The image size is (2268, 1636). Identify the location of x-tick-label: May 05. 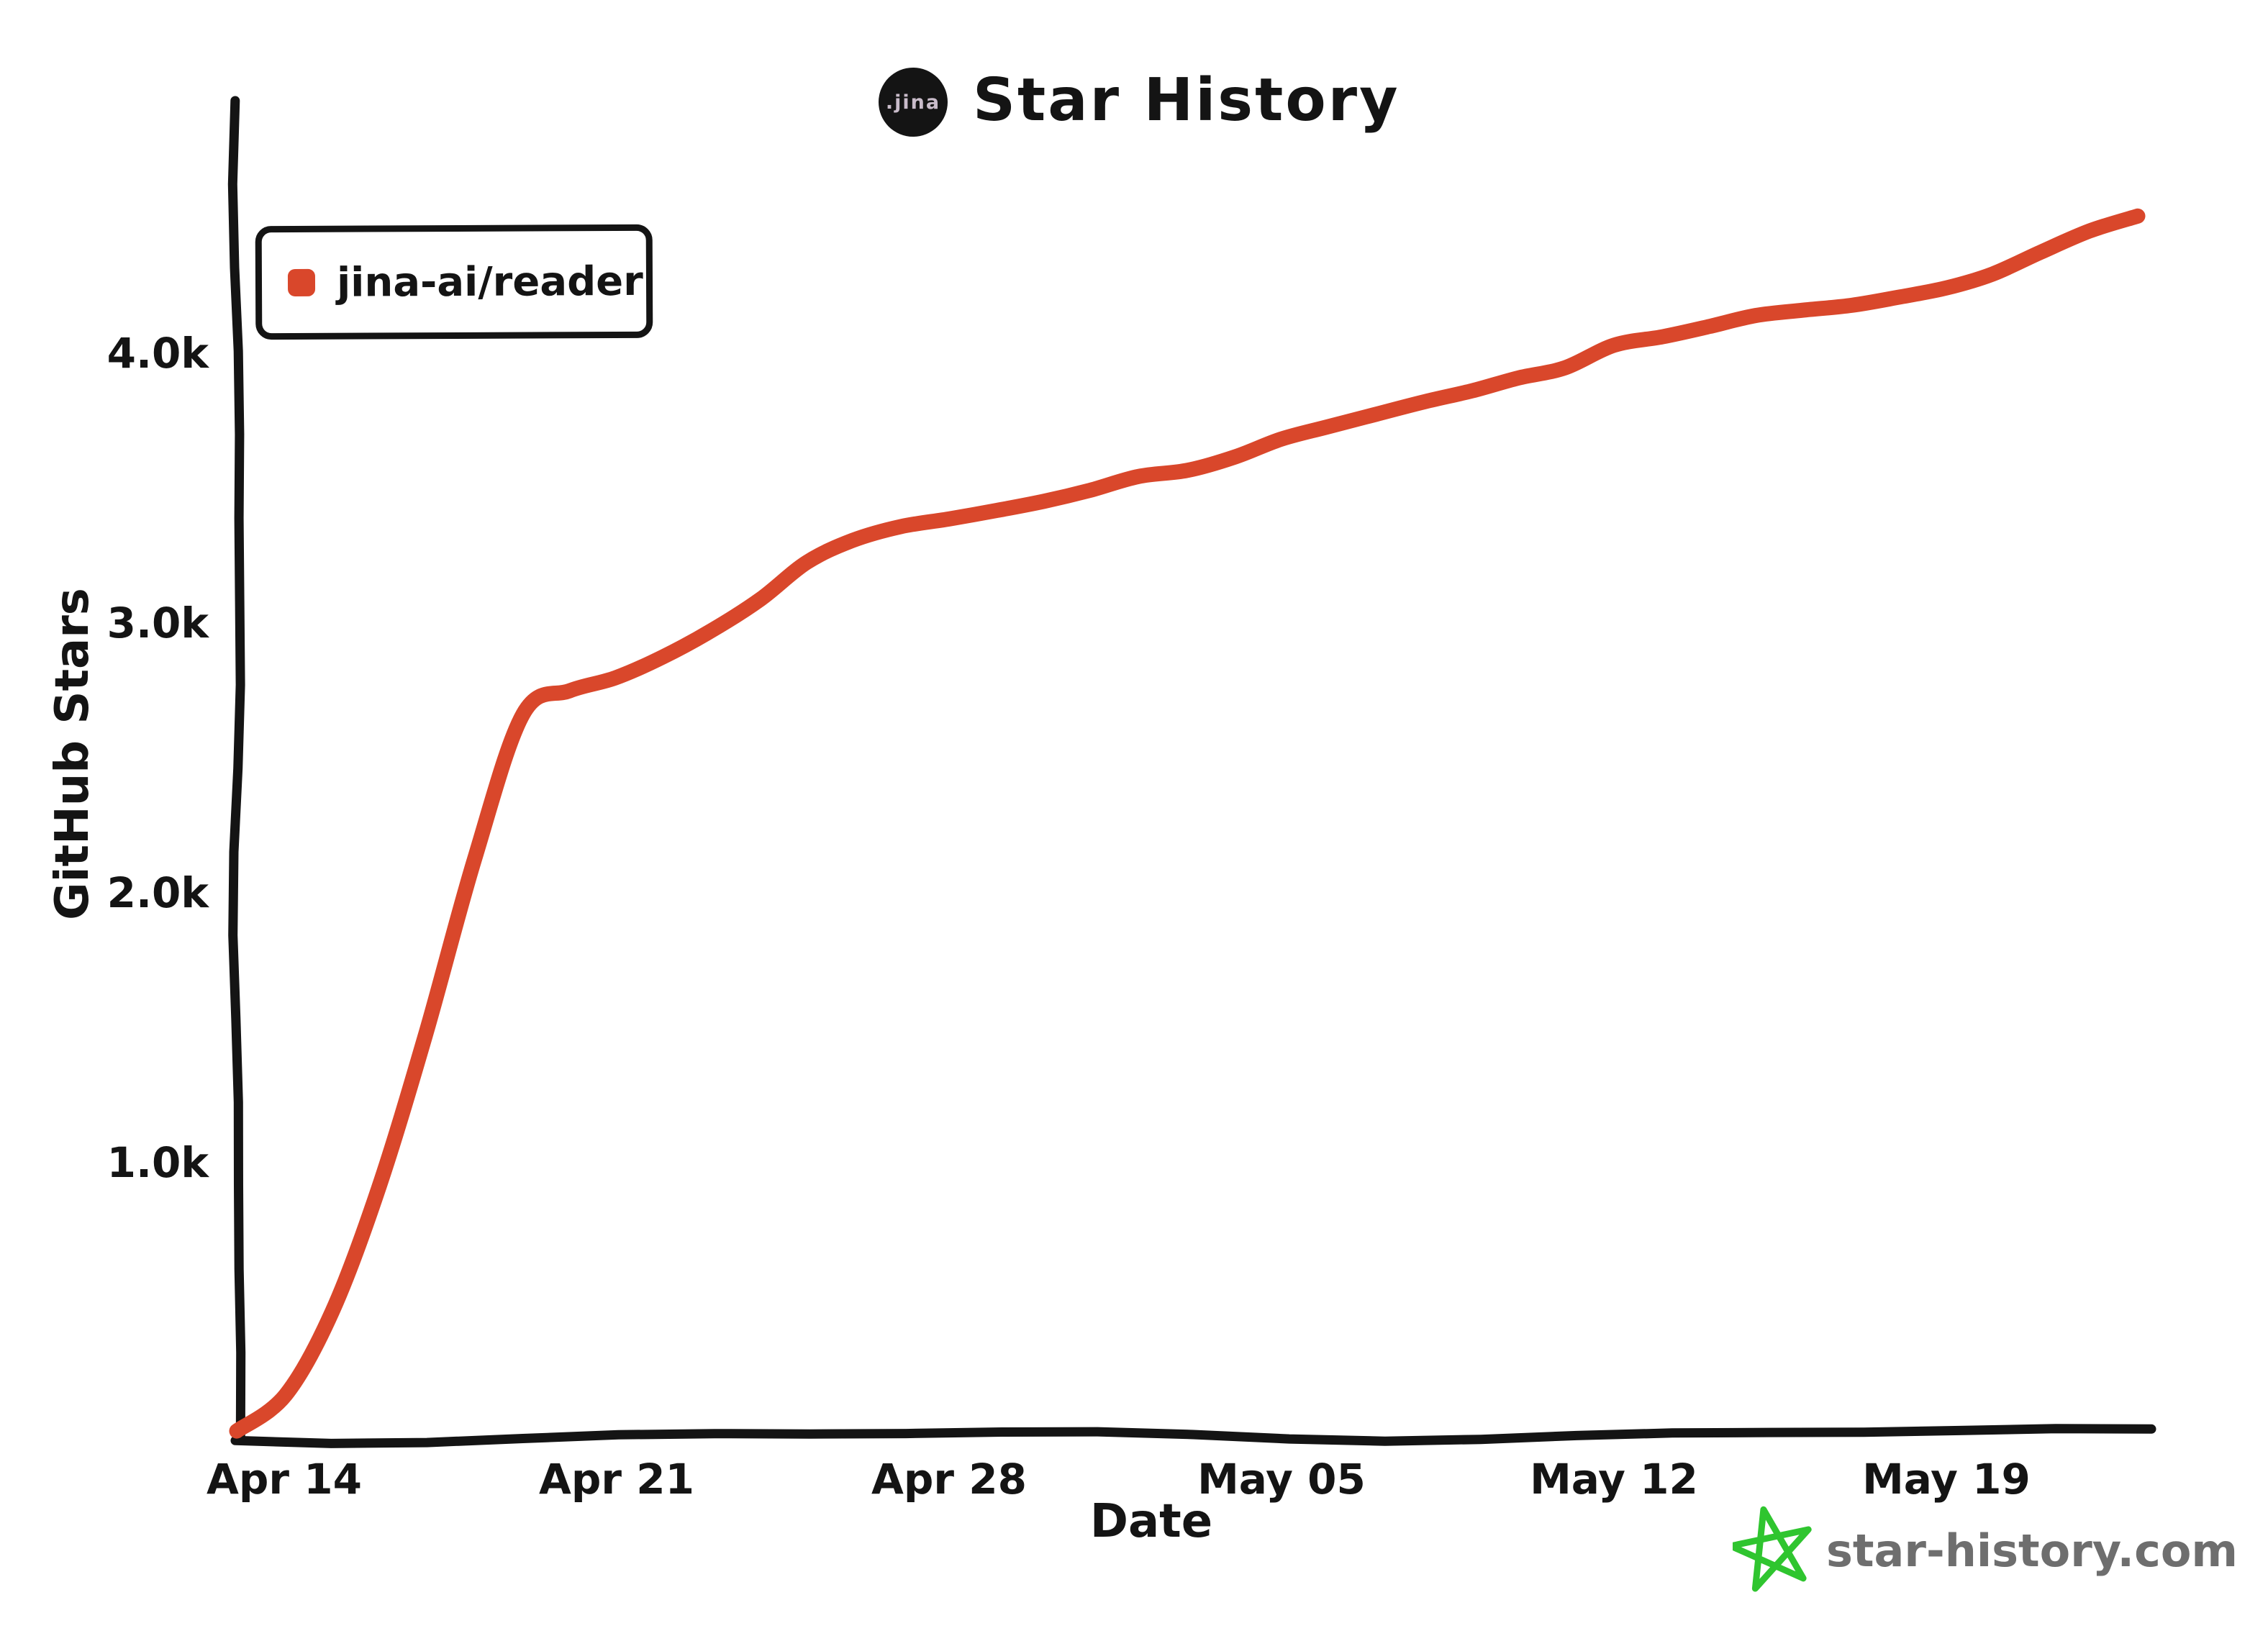
(1281, 1480).